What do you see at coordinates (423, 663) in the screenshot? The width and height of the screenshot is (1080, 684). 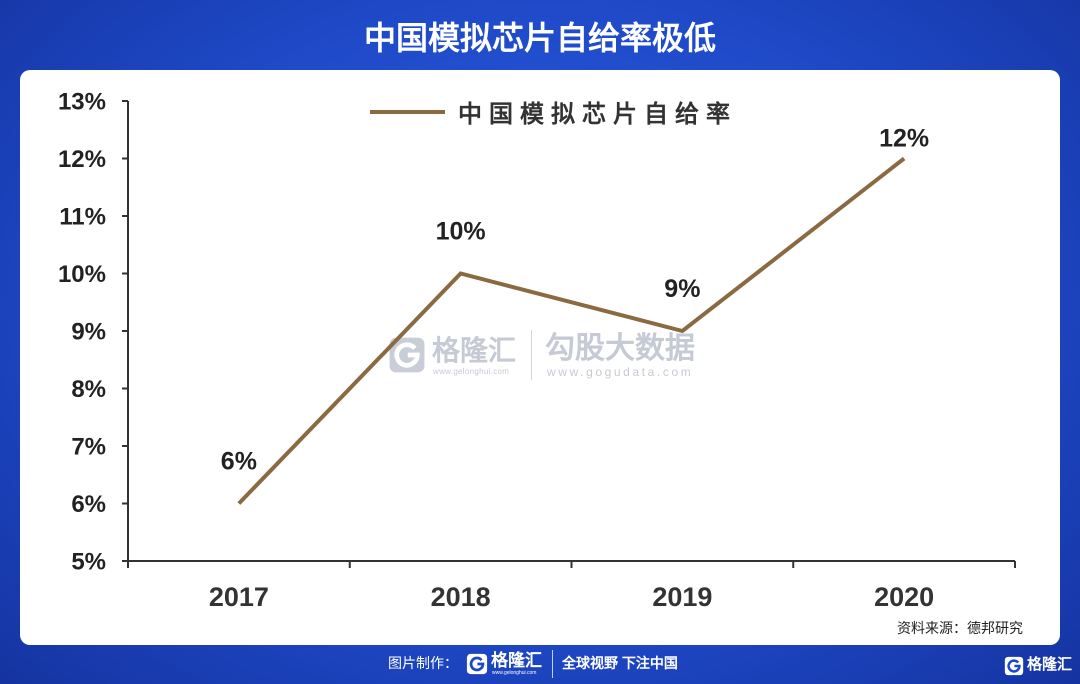 I see `footer-made-by-label: 图片制作：` at bounding box center [423, 663].